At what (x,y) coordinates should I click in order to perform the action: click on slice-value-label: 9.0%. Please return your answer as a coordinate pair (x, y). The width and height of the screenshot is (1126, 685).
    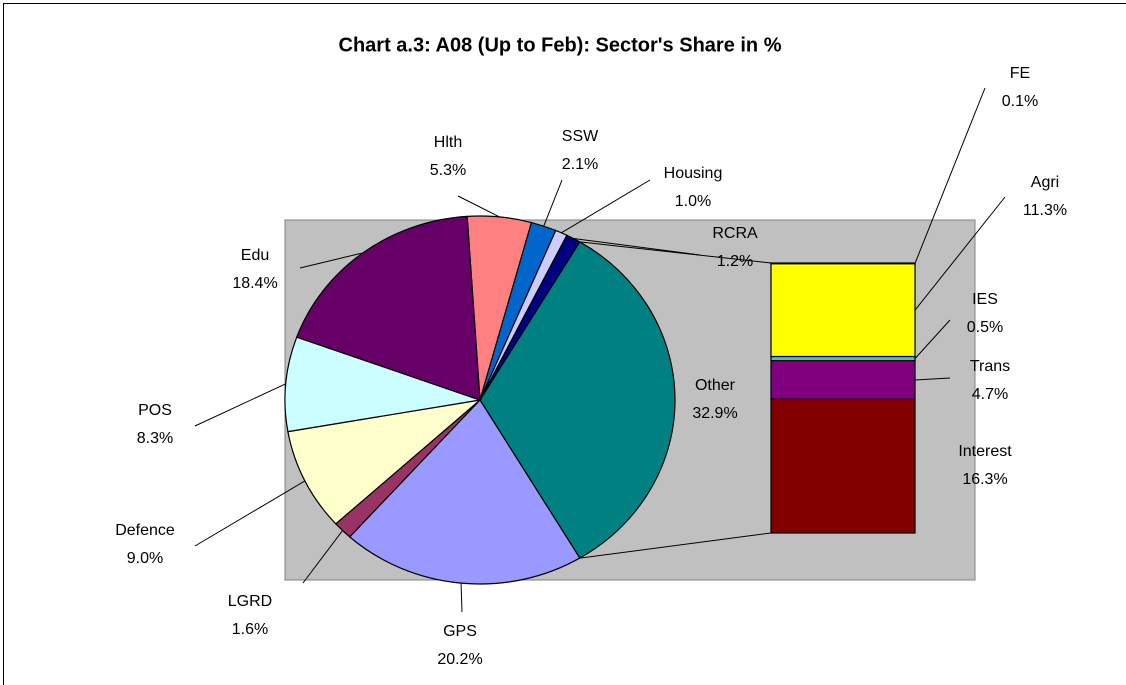
    Looking at the image, I should click on (145, 558).